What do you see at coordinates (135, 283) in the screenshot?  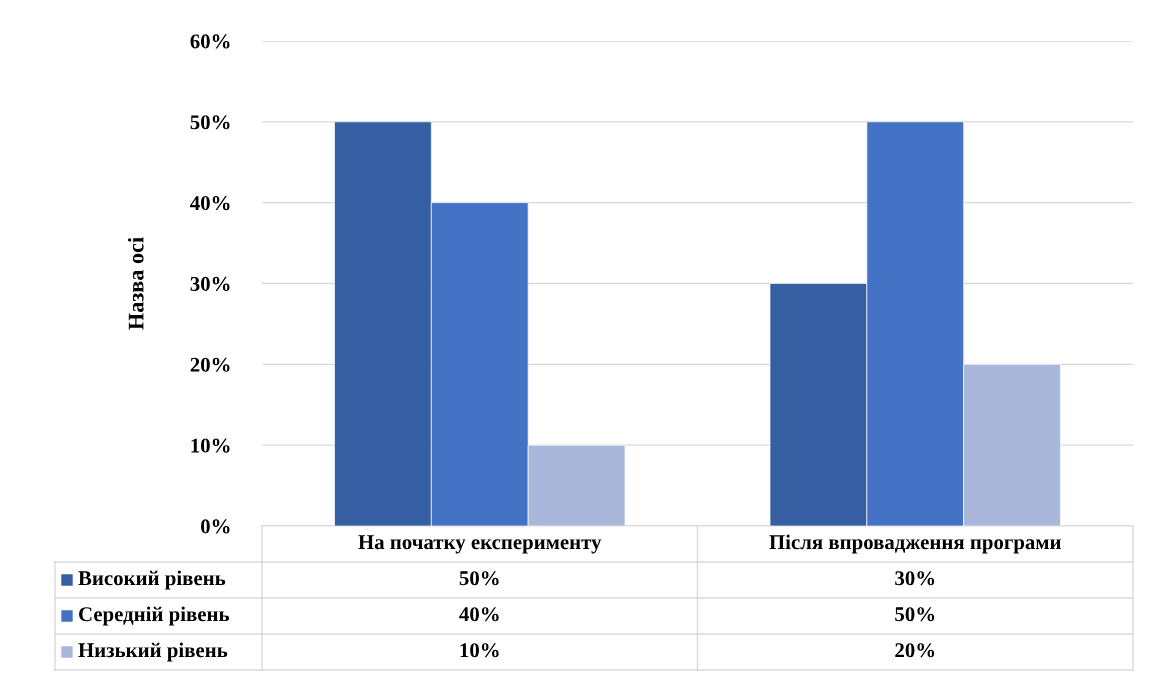 I see `y-axis-title: Назва осі` at bounding box center [135, 283].